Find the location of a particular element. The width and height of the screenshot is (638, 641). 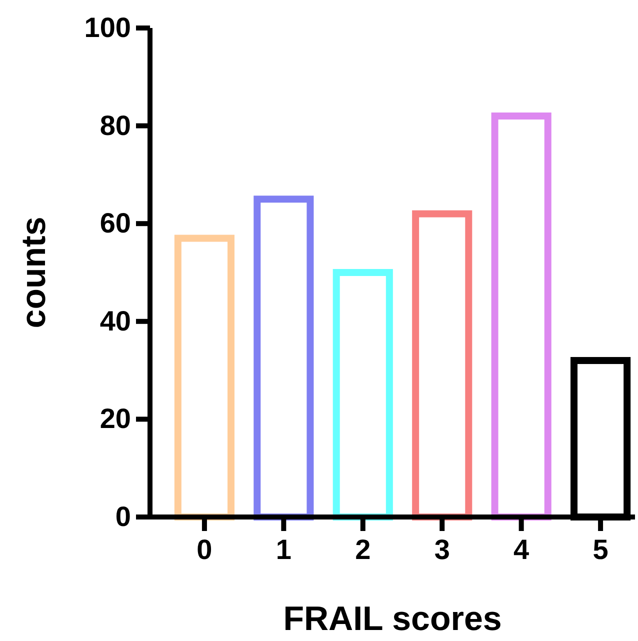

y-axis-title: counts is located at coordinates (34, 272).